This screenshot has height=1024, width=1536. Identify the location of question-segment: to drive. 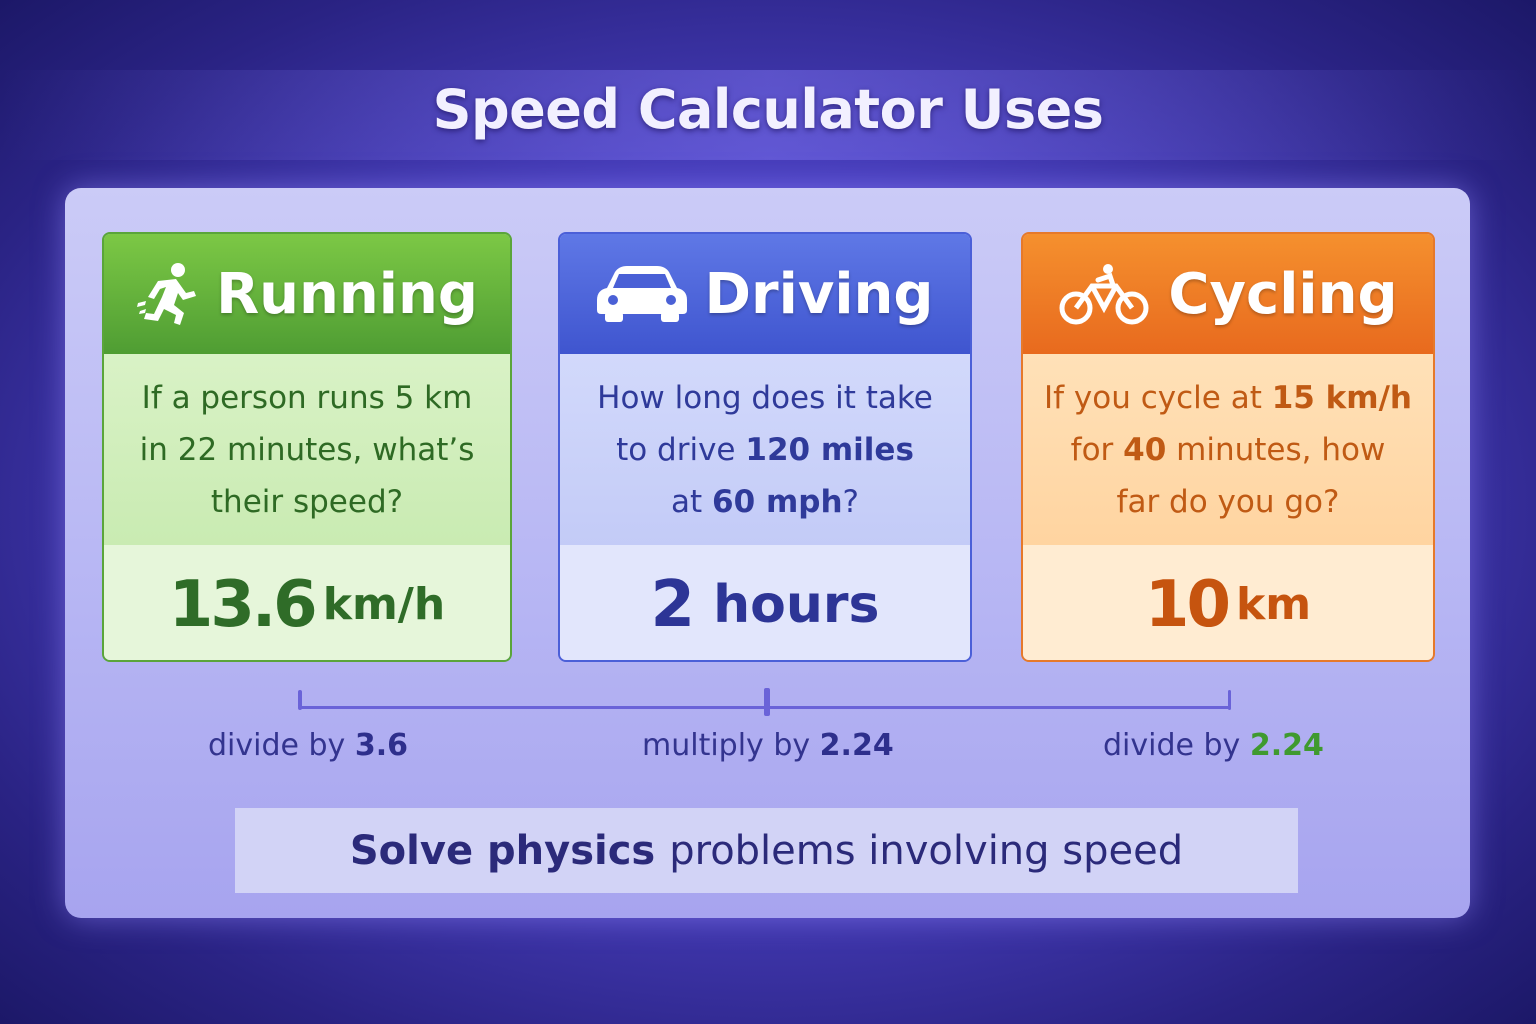
(681, 449).